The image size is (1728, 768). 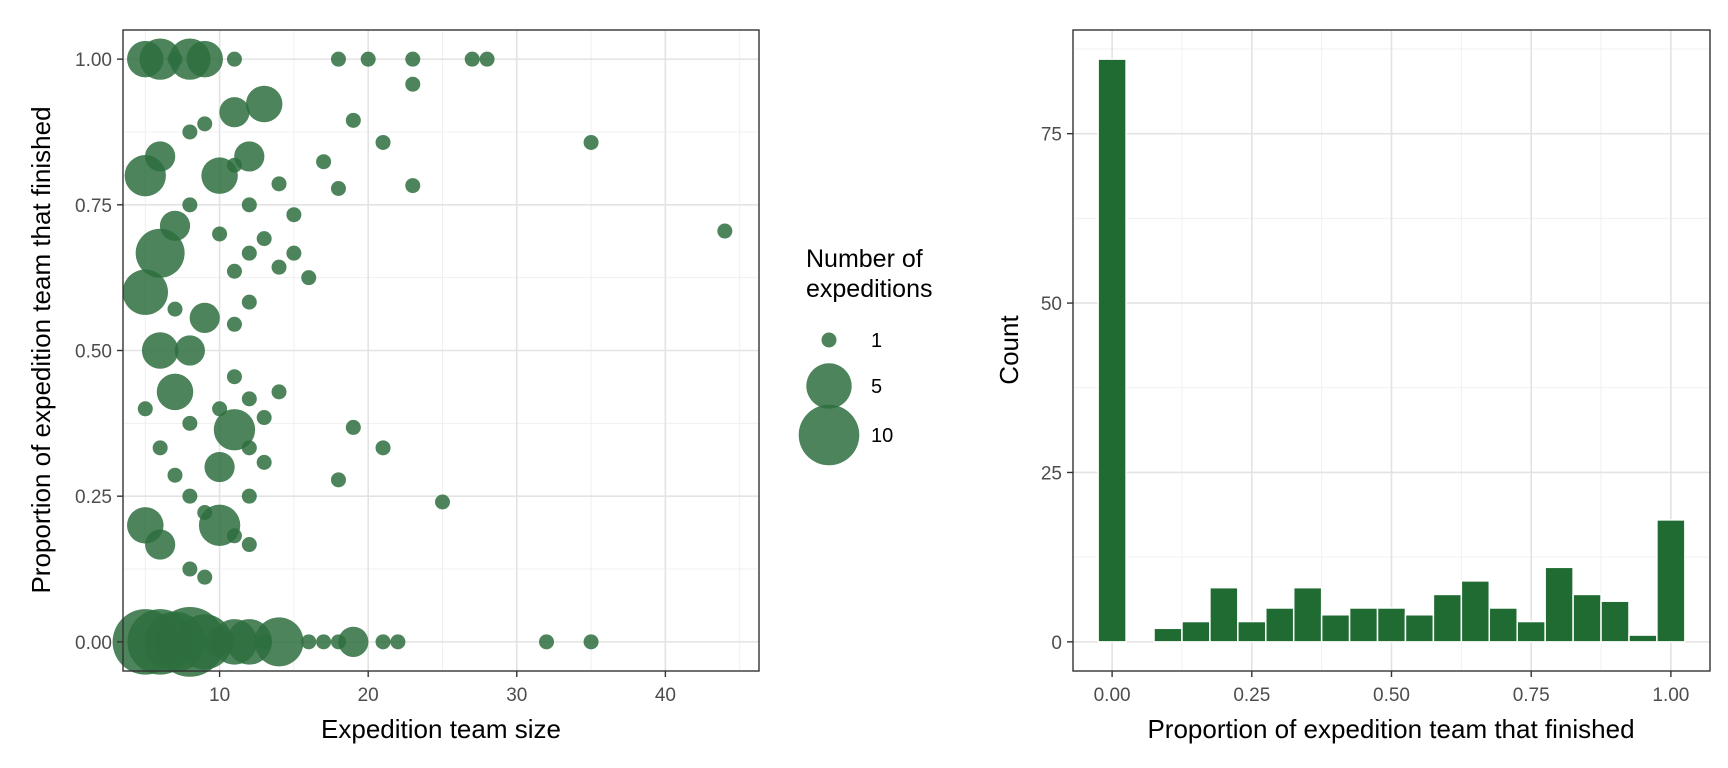 I want to click on histogram-y-axis-title: Count, so click(x=1009, y=350).